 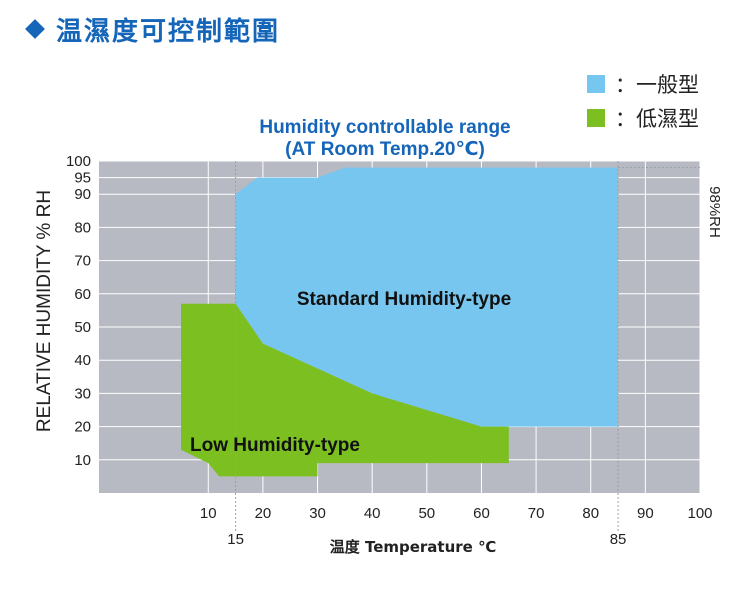 What do you see at coordinates (82, 460) in the screenshot?
I see `y-tick-10: 10` at bounding box center [82, 460].